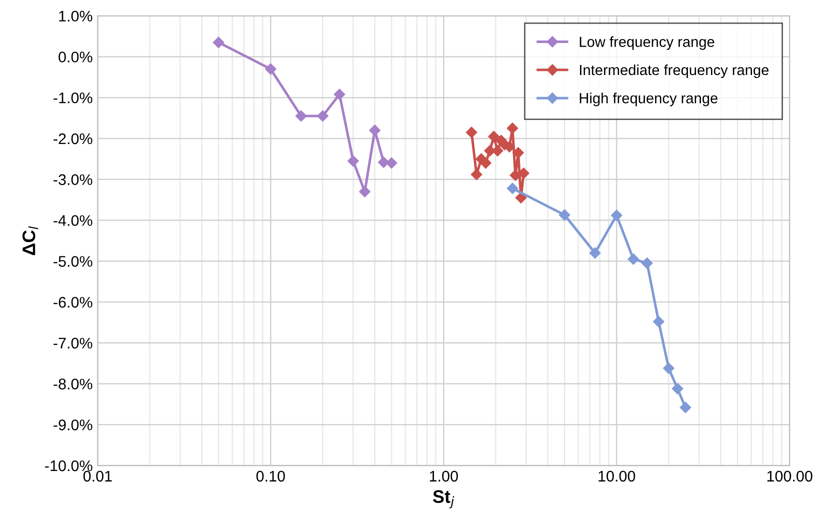 This screenshot has height=529, width=814. I want to click on y-tick-label: -8.0%, so click(73, 384).